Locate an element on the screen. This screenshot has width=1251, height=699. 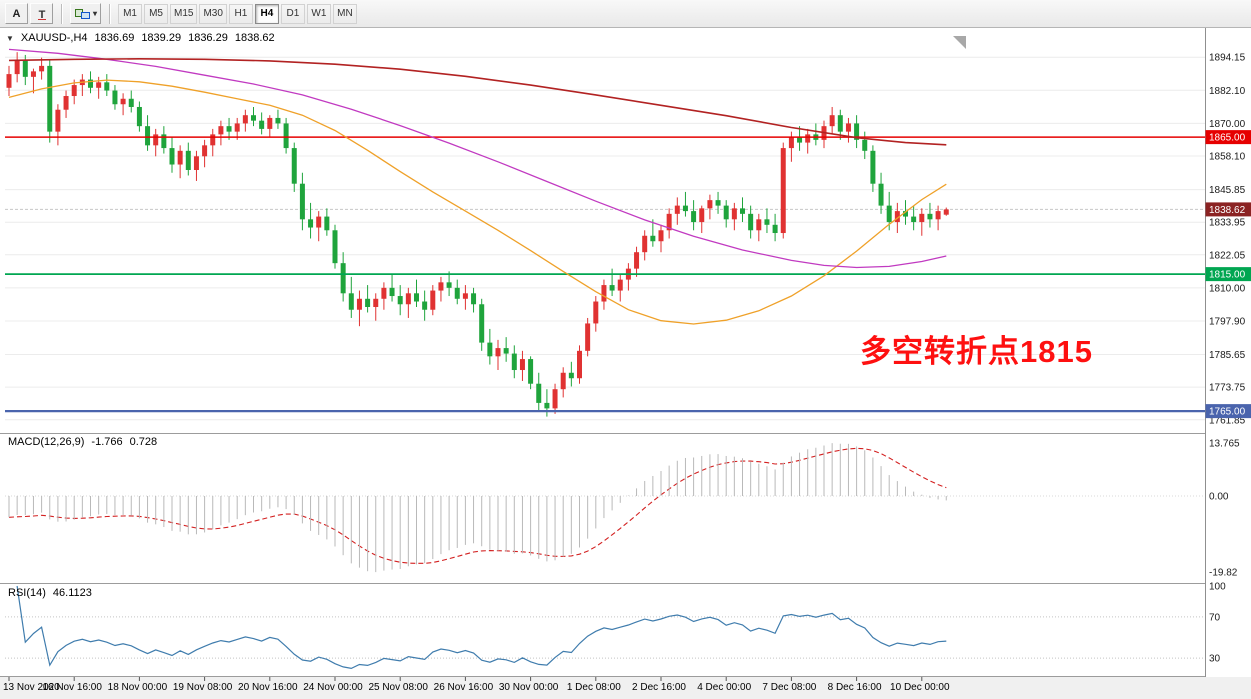
svg-text: 1865.00 is located at coordinates (1227, 138).